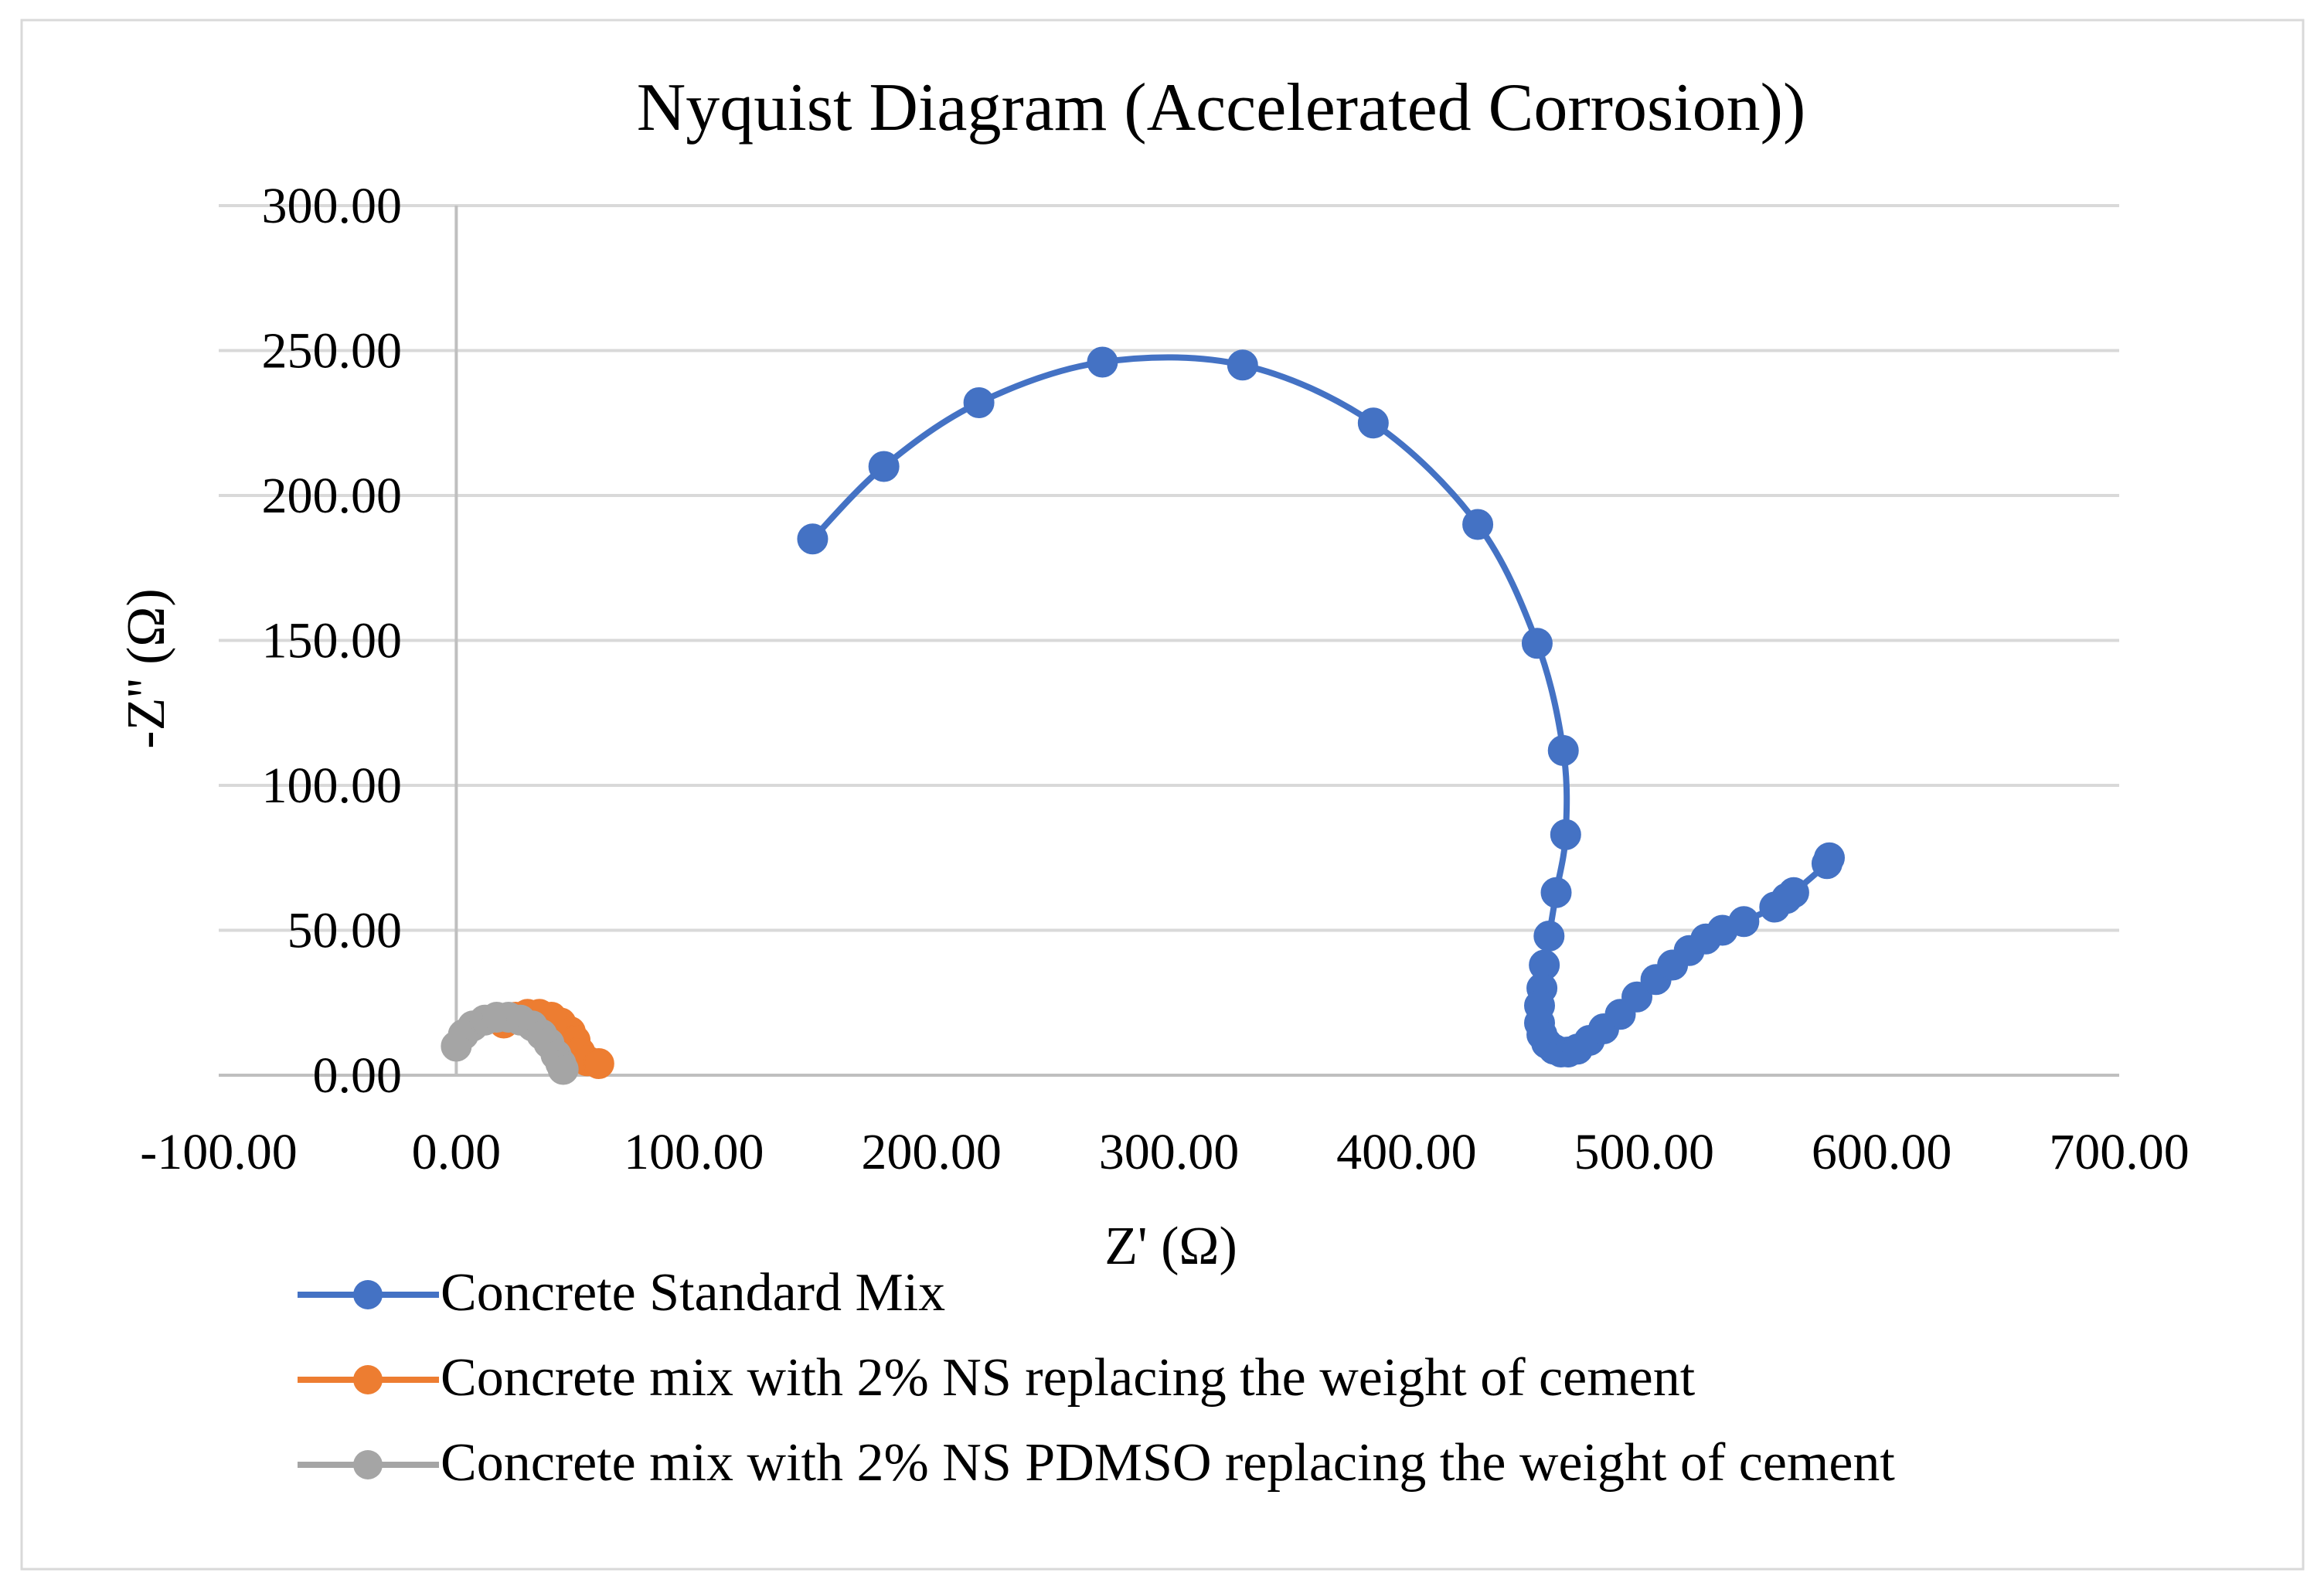  I want to click on y-tick-labels: 0.00 50.00 100.00 150.00 200.00 250.00 300.00, so click(332, 641).